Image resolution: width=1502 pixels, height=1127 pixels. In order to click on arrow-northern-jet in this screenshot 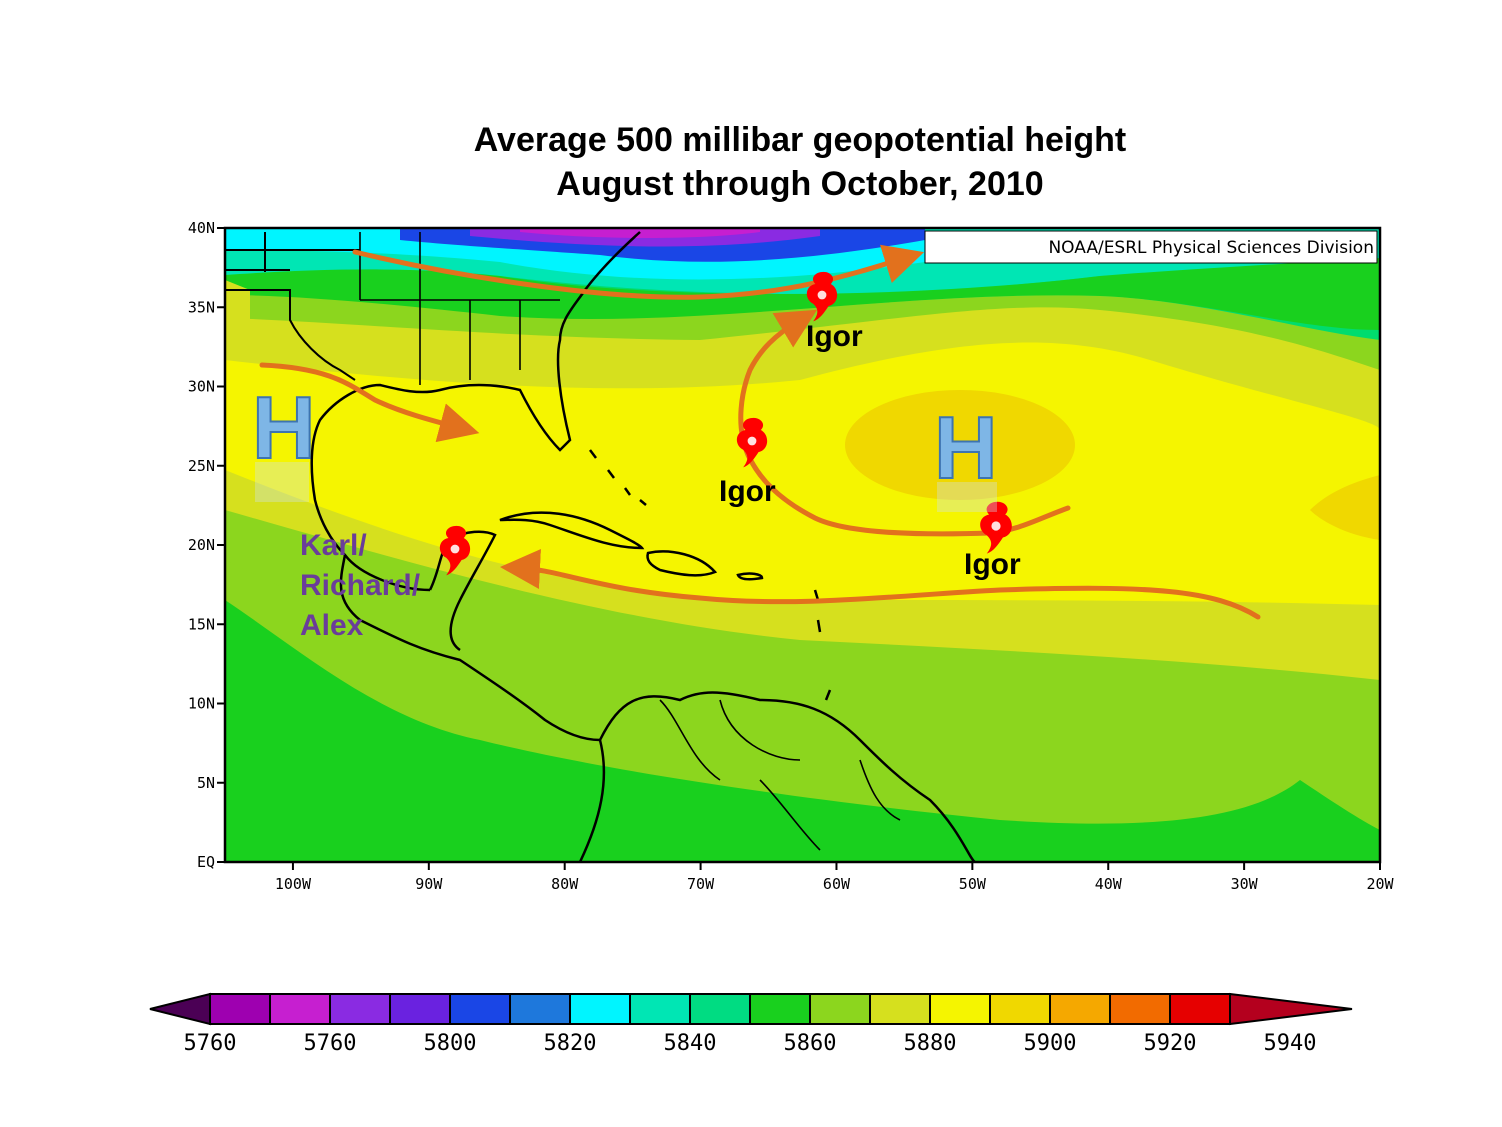, I will do `click(638, 272)`.